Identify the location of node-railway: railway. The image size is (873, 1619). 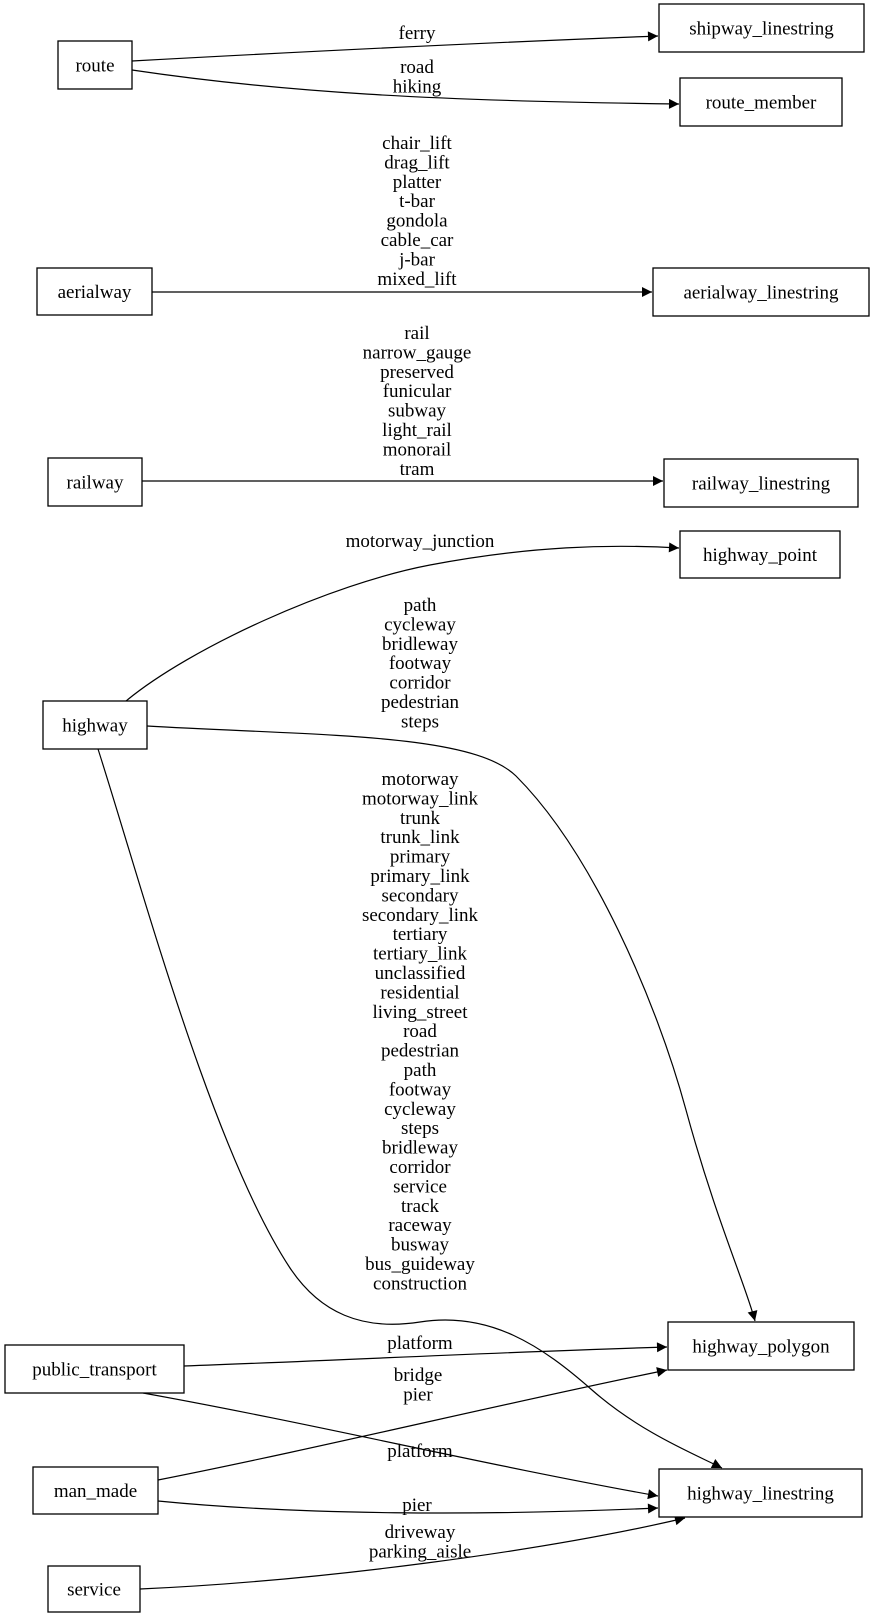
(95, 482).